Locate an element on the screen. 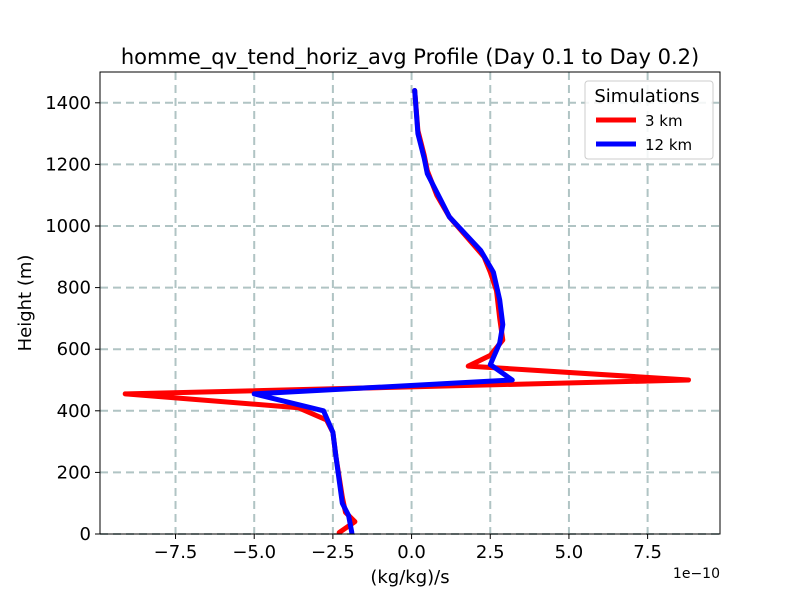 This screenshot has width=800, height=600. y-tick-label: 200 is located at coordinates (74, 472).